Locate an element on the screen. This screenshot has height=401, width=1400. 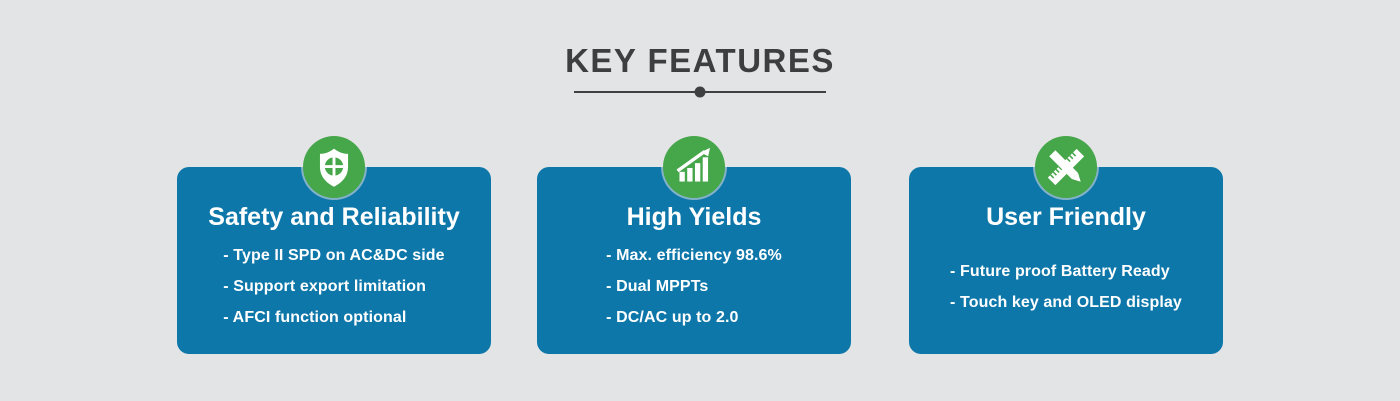
card-title: High Yields is located at coordinates (694, 217).